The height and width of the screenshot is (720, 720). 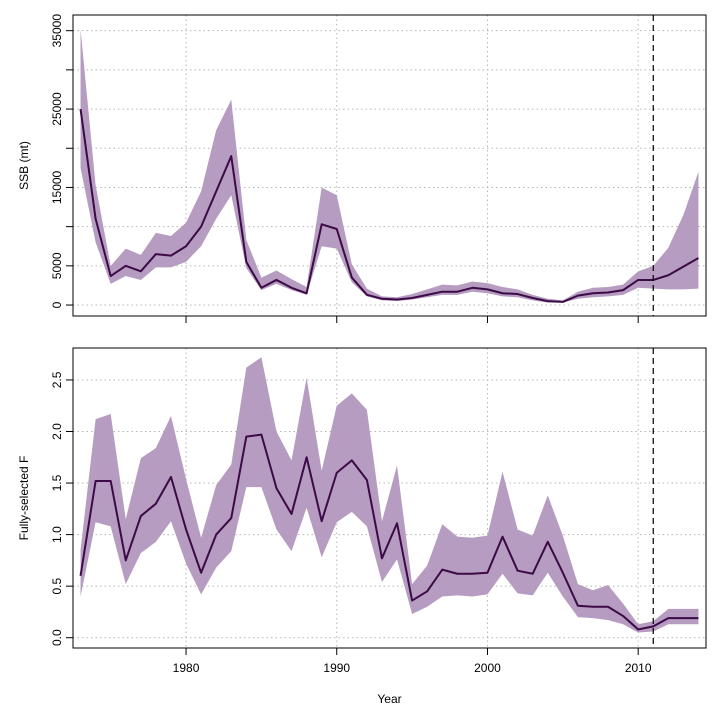 What do you see at coordinates (57, 31) in the screenshot?
I see `y-tick-label: 35000` at bounding box center [57, 31].